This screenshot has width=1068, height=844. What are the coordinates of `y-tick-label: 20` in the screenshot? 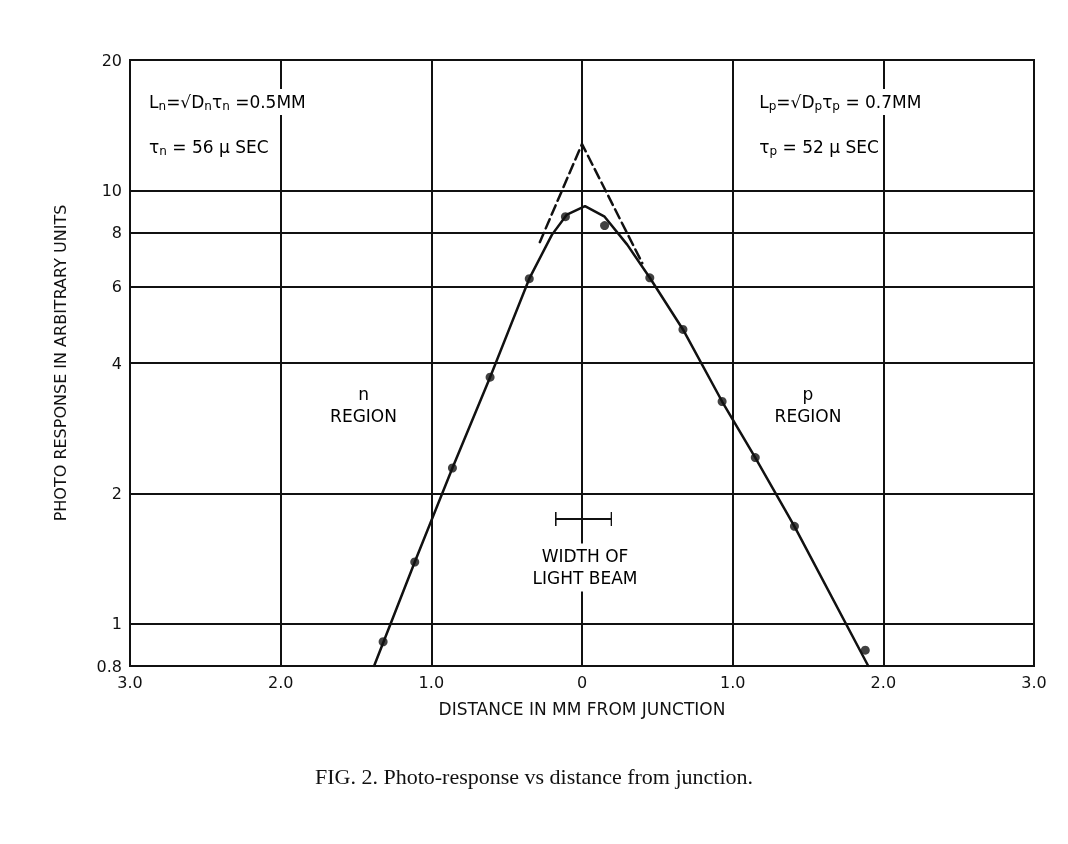 It's located at (111, 60).